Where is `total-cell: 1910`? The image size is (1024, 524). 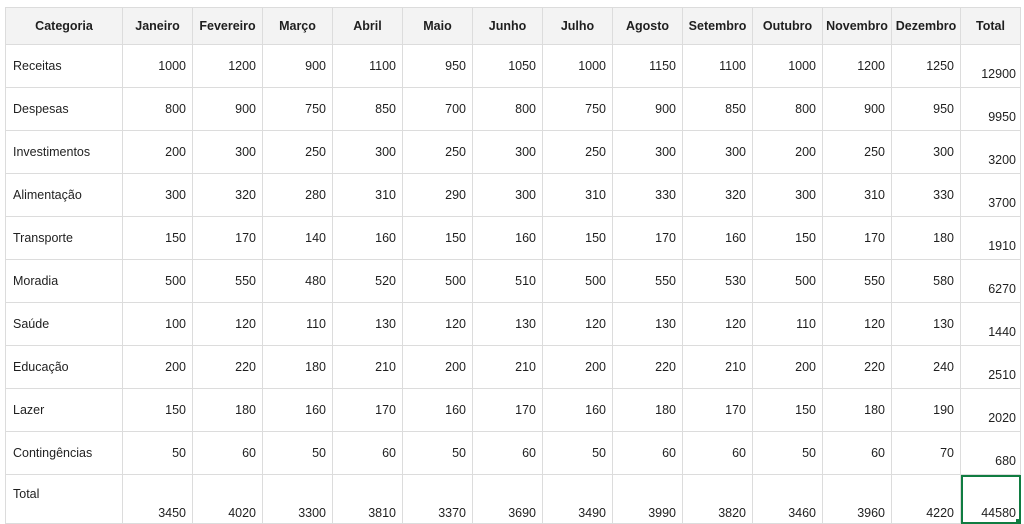 total-cell: 1910 is located at coordinates (990, 238).